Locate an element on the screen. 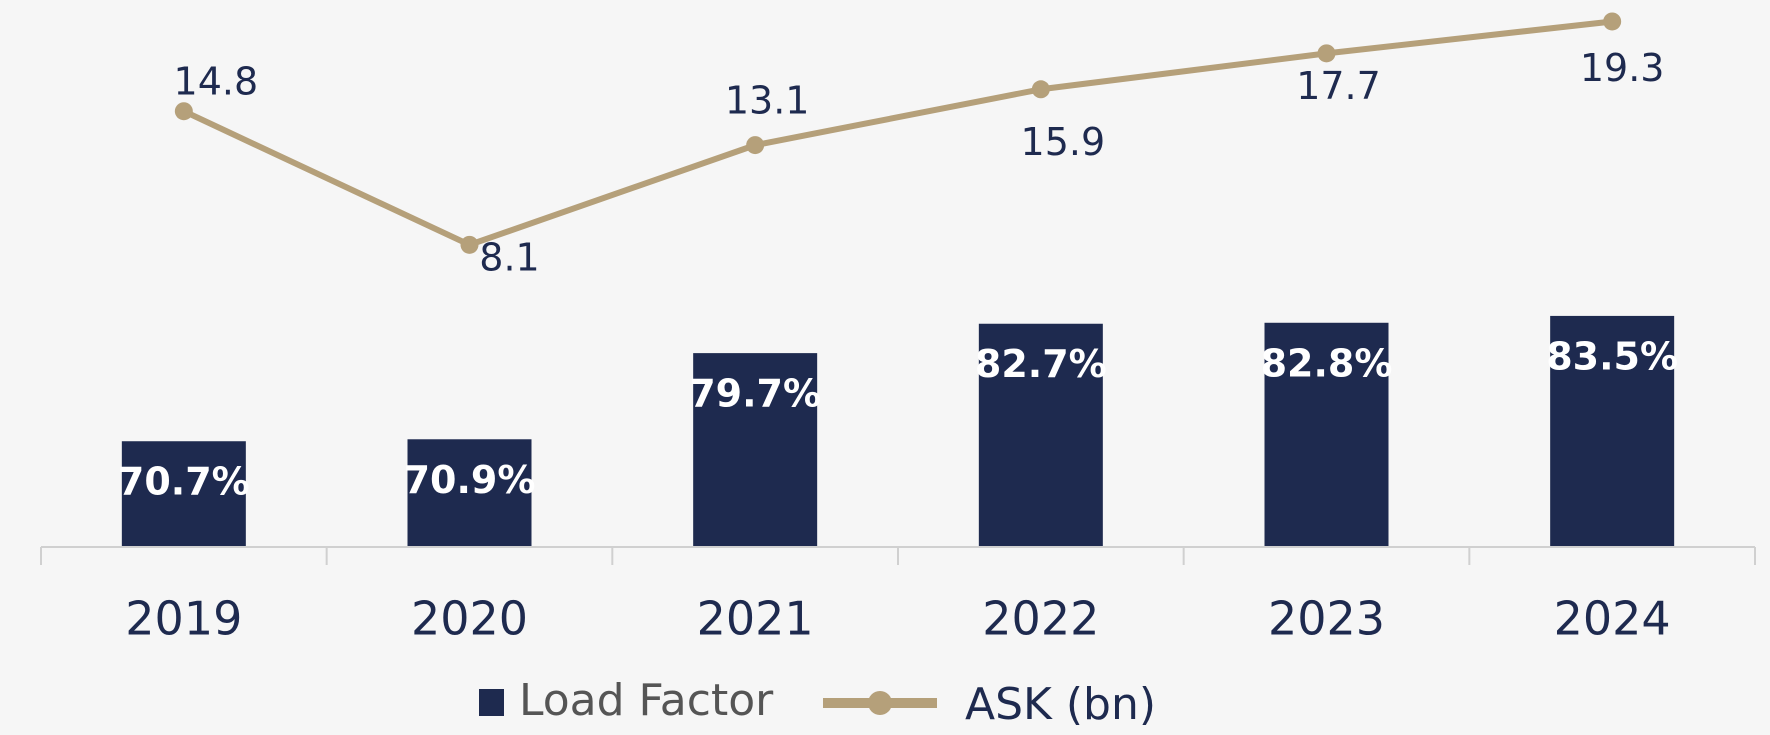  bar-value-label: 82.7% is located at coordinates (1041, 364).